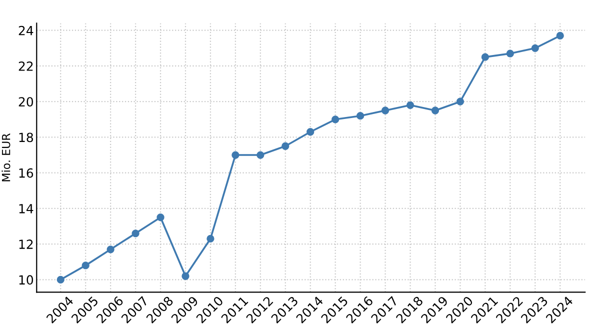  I want to click on y-tick-label: 12, so click(26, 244).